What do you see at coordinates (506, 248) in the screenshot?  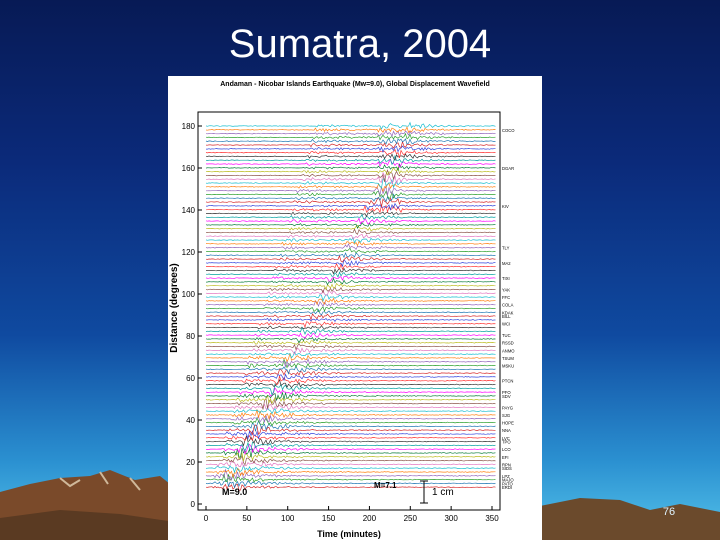 I see `station-label: TLY` at bounding box center [506, 248].